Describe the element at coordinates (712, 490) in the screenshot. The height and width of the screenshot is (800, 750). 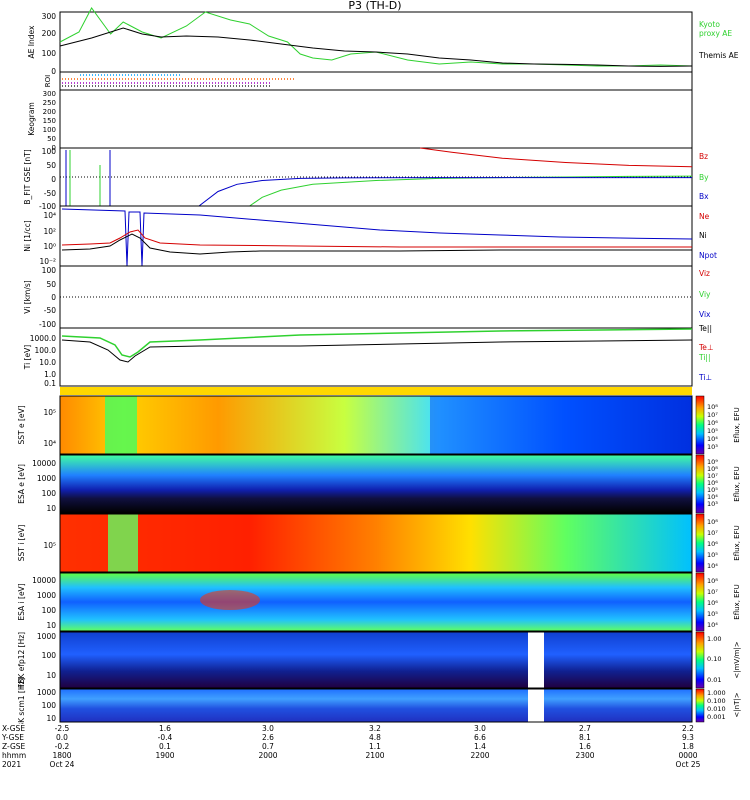
I see `cbar-esa-e-tick-4: 10⁵` at that location.